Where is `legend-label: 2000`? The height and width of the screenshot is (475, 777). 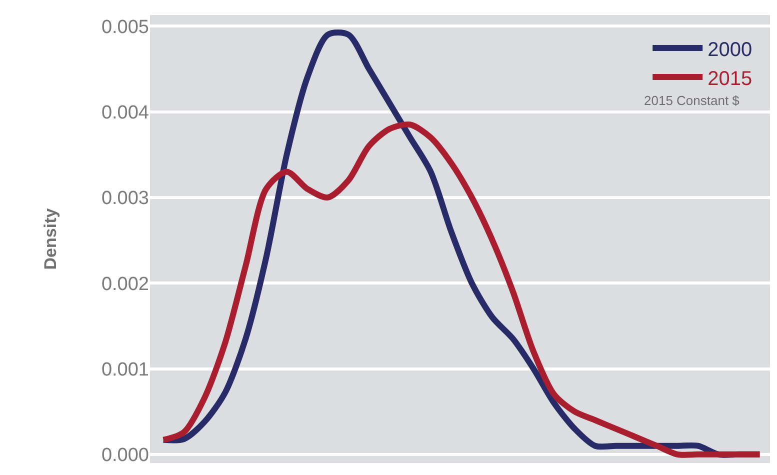 legend-label: 2000 is located at coordinates (730, 49).